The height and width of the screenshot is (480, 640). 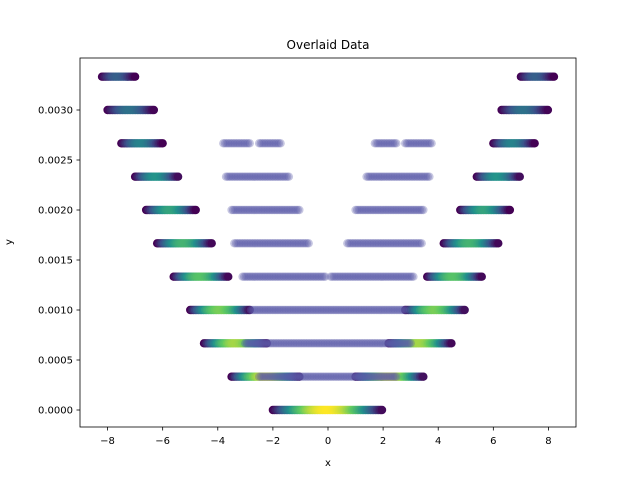 What do you see at coordinates (107, 441) in the screenshot?
I see `x-tick-label: −8` at bounding box center [107, 441].